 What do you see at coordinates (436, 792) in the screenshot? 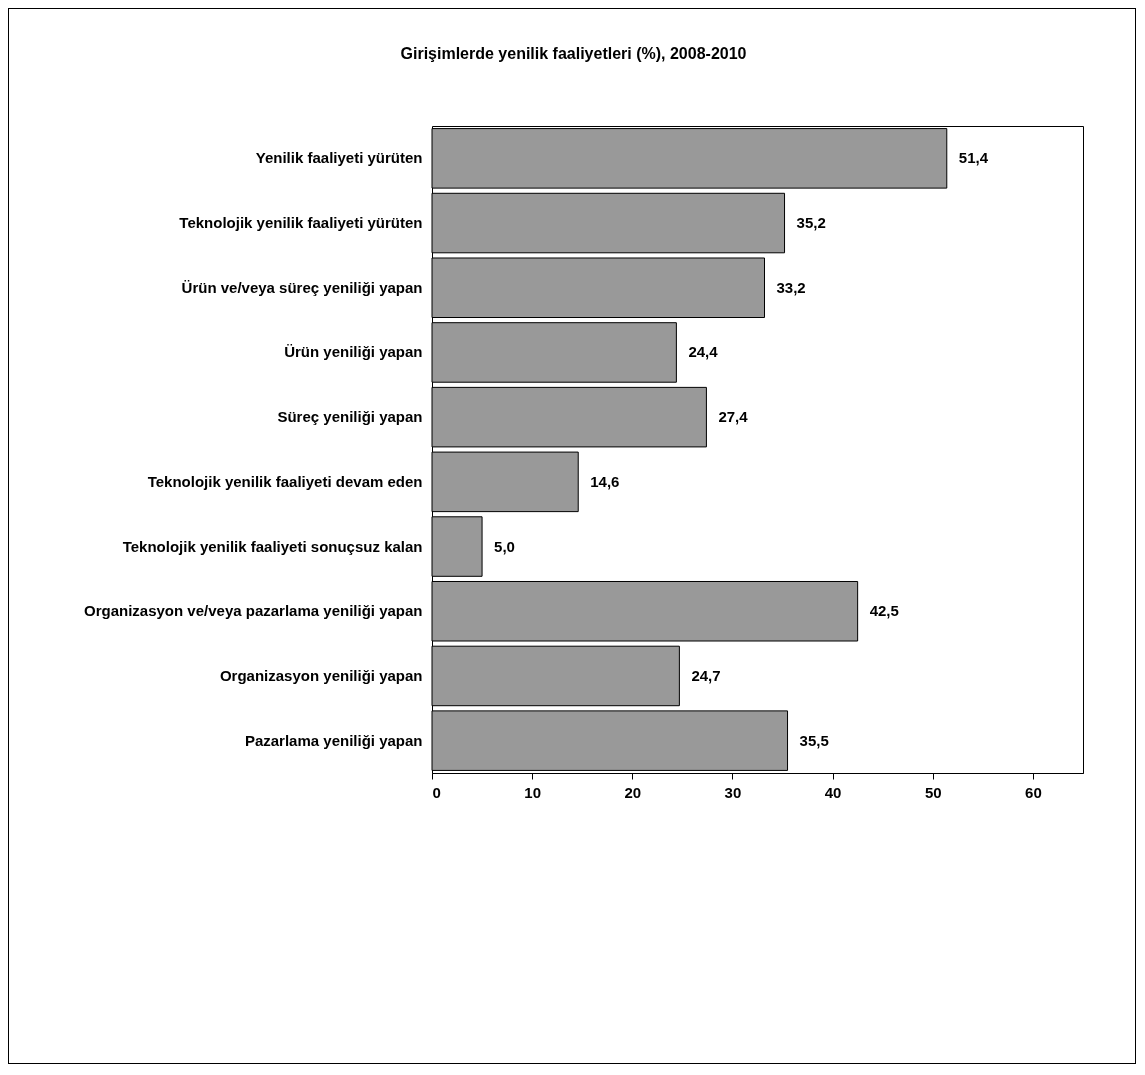
I see `x-tick-label: 0` at bounding box center [436, 792].